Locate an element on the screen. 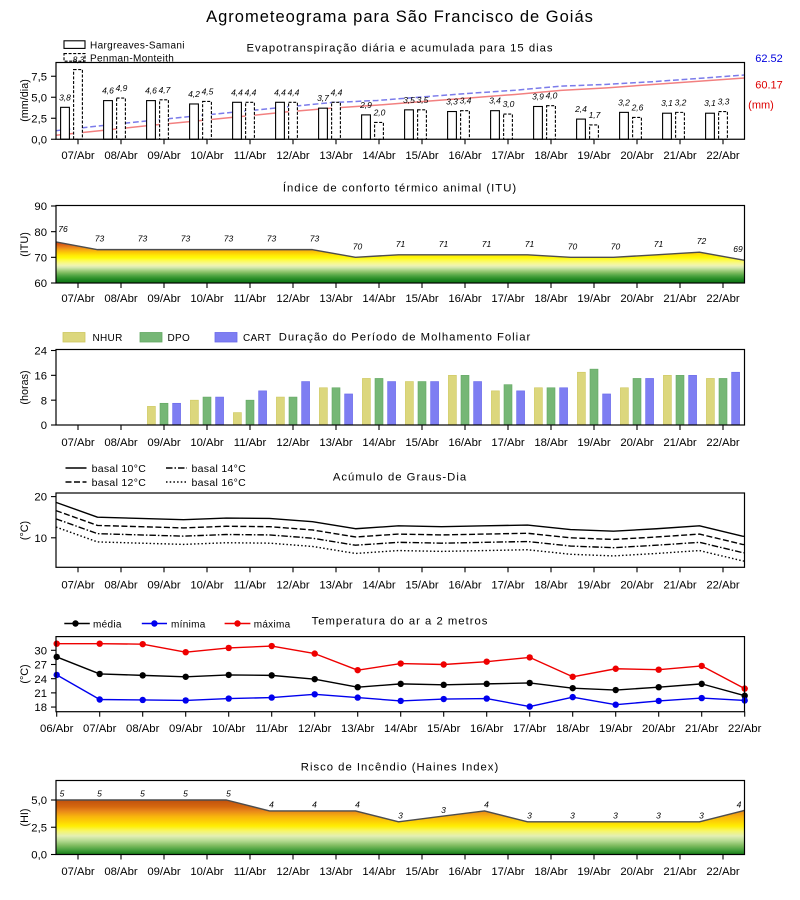  svg-text: 4,9 is located at coordinates (122, 88).